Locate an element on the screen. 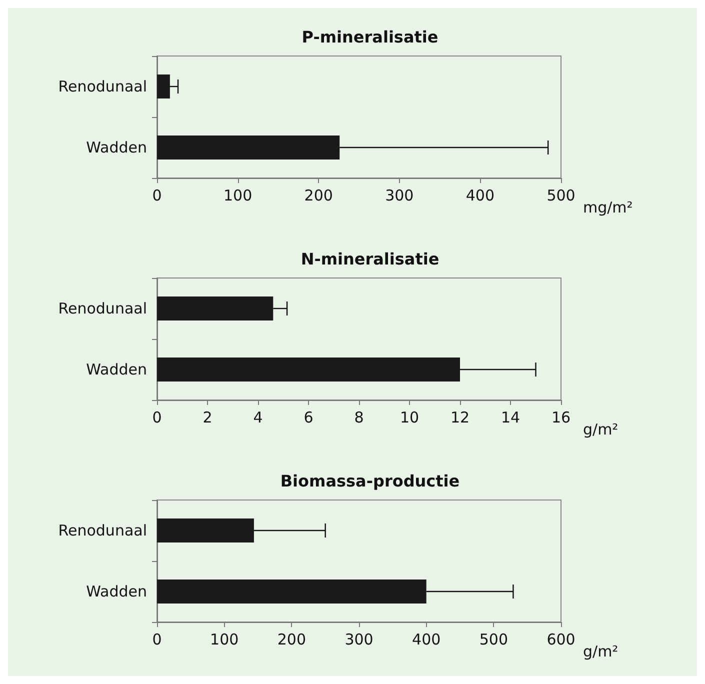 The width and height of the screenshot is (705, 684). x-tick-label: 14 is located at coordinates (510, 417).